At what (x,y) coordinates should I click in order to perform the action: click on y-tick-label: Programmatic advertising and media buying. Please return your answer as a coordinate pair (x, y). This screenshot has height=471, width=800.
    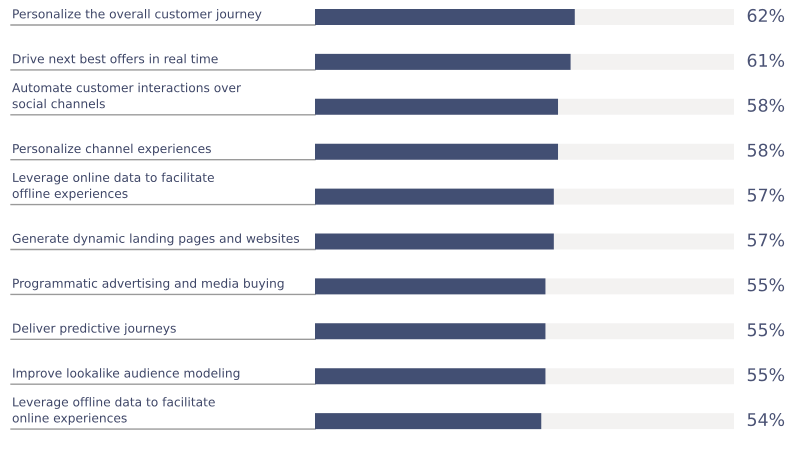
    Looking at the image, I should click on (148, 284).